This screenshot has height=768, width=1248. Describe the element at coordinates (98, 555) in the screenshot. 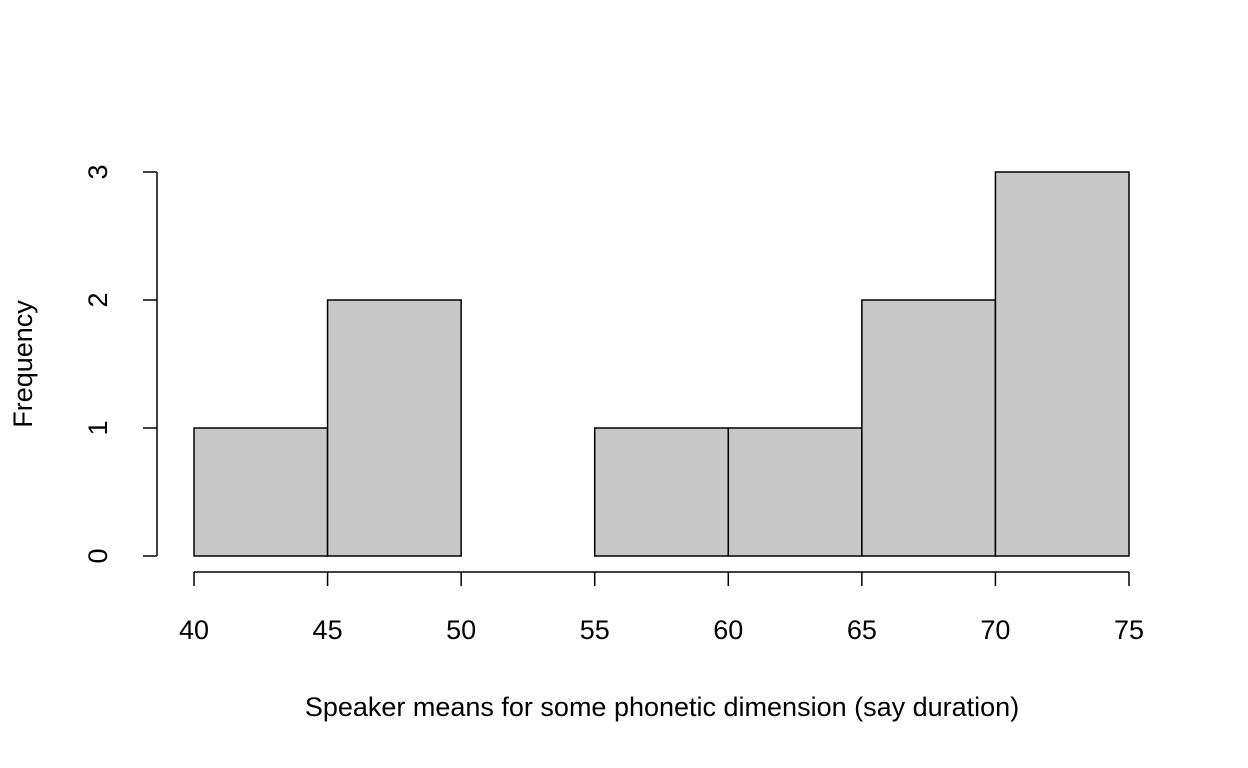

I see `y-tick-label: 0` at that location.